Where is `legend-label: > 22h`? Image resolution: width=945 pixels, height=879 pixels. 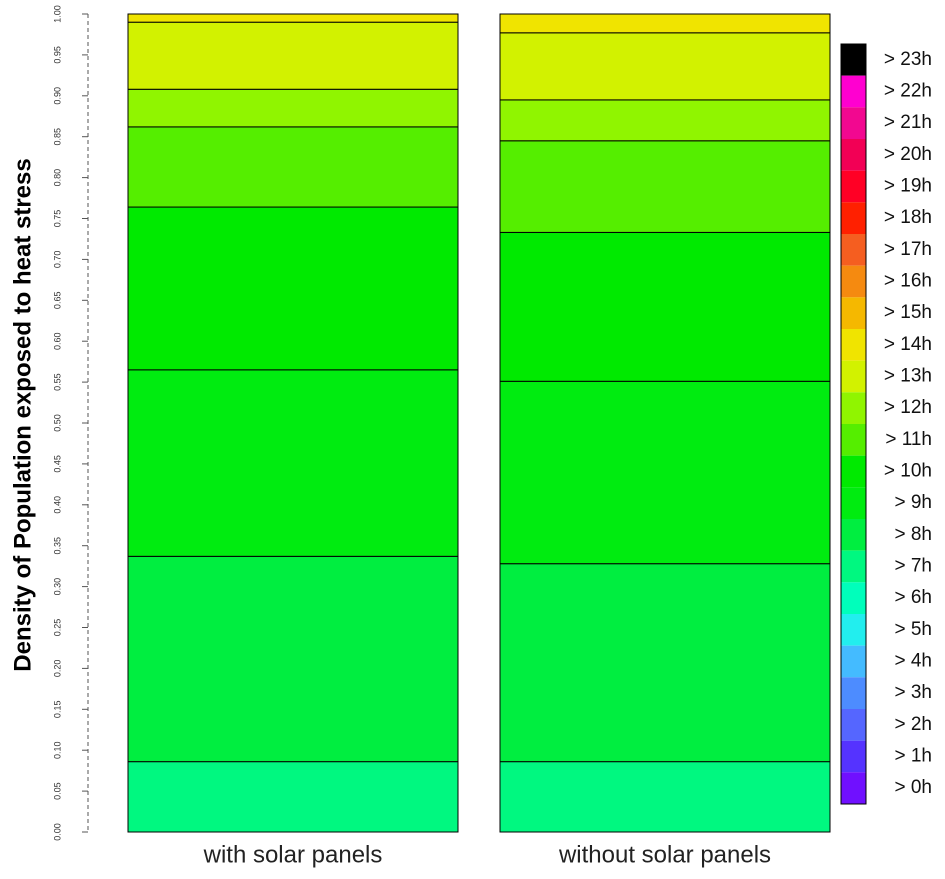
legend-label: > 22h is located at coordinates (908, 91).